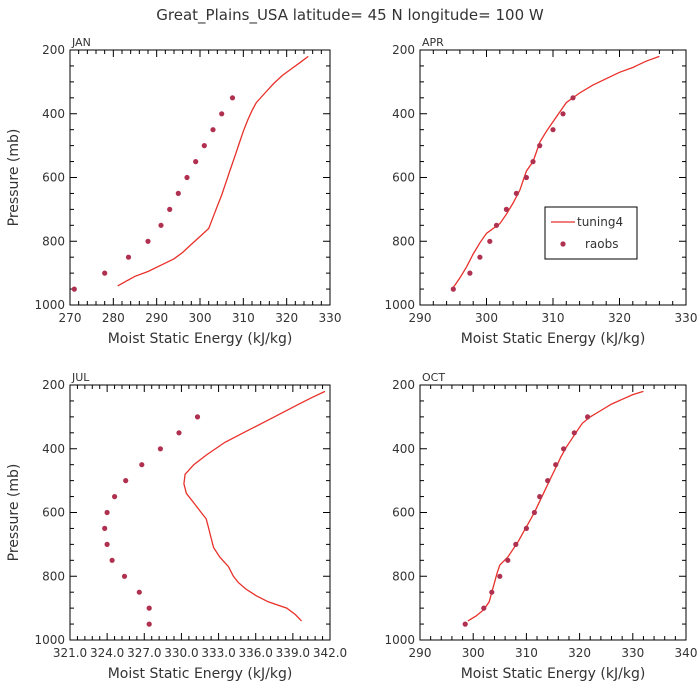 The height and width of the screenshot is (700, 700). Describe the element at coordinates (144, 653) in the screenshot. I see `x-tick-label: 327.0` at that location.